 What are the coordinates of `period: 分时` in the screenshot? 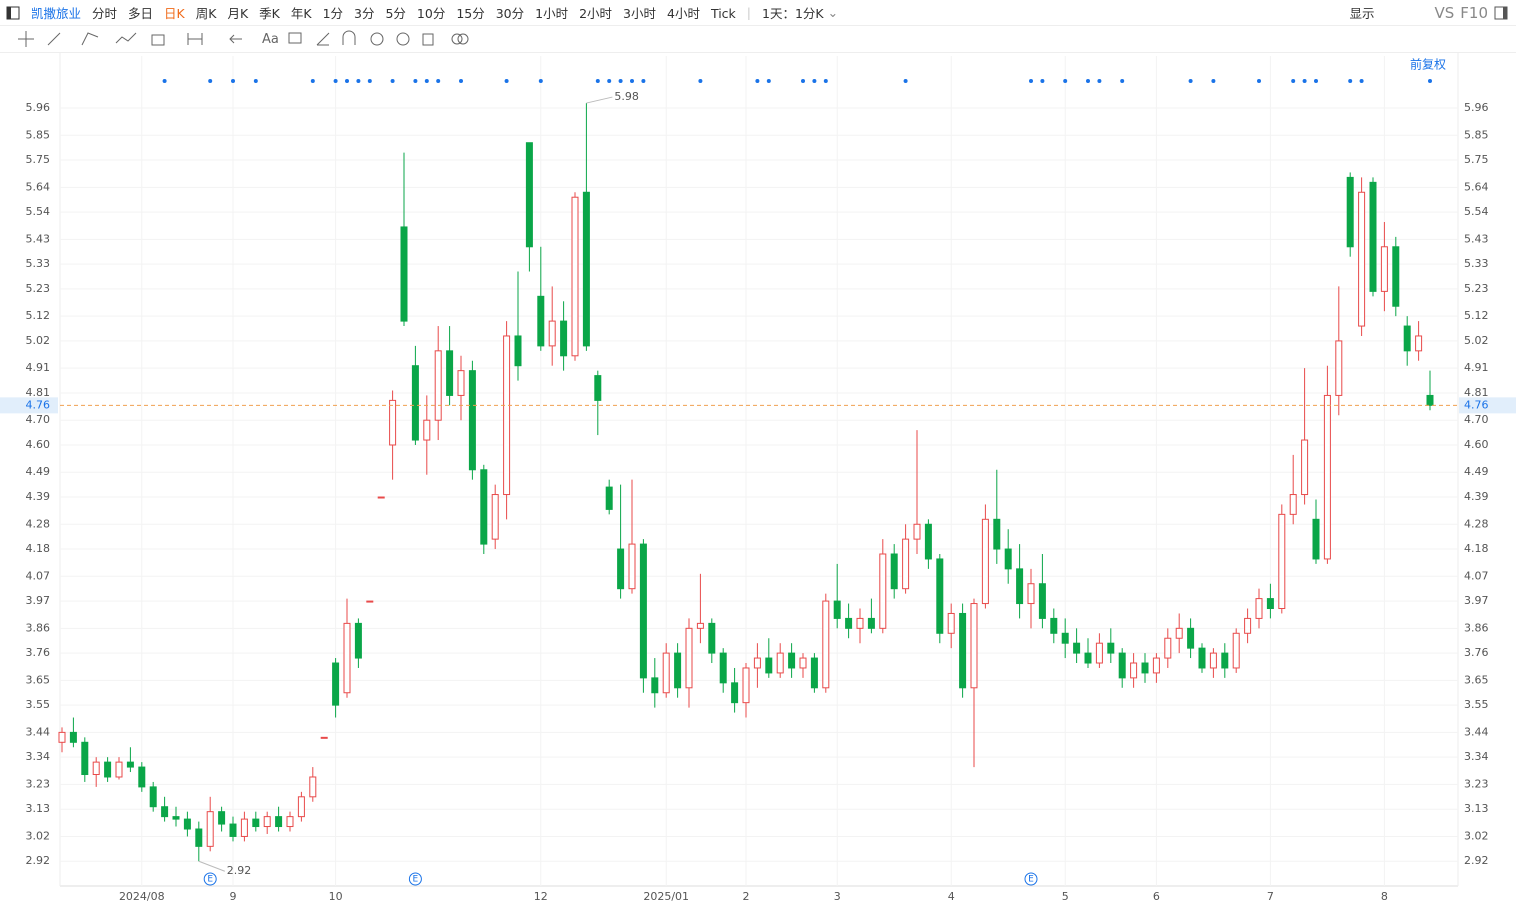 It's located at (105, 13).